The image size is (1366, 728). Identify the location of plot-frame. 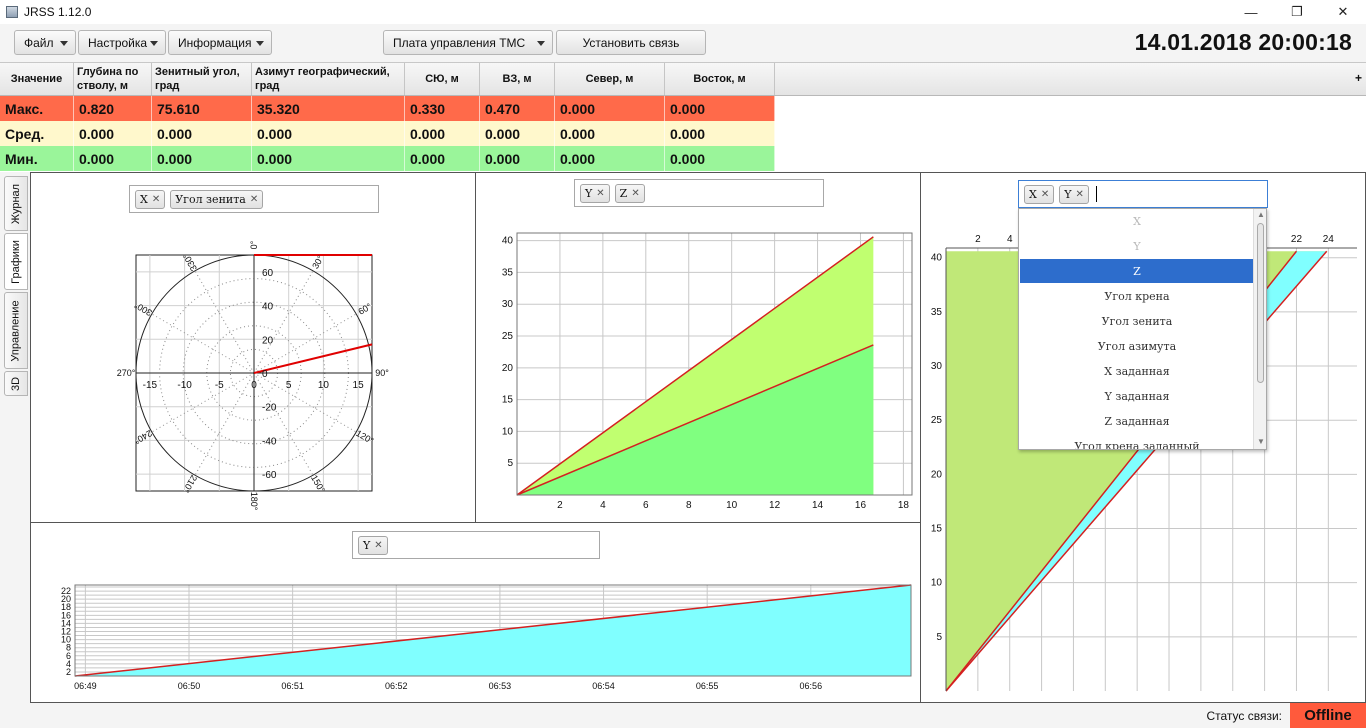
(493, 630).